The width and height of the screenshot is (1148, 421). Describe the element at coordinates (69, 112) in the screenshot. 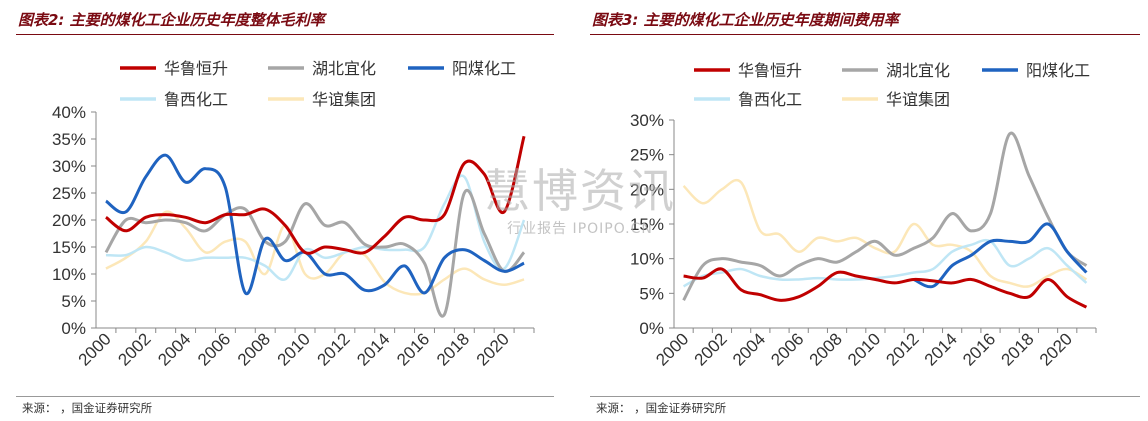

I see `y-tick-label: 40%` at that location.